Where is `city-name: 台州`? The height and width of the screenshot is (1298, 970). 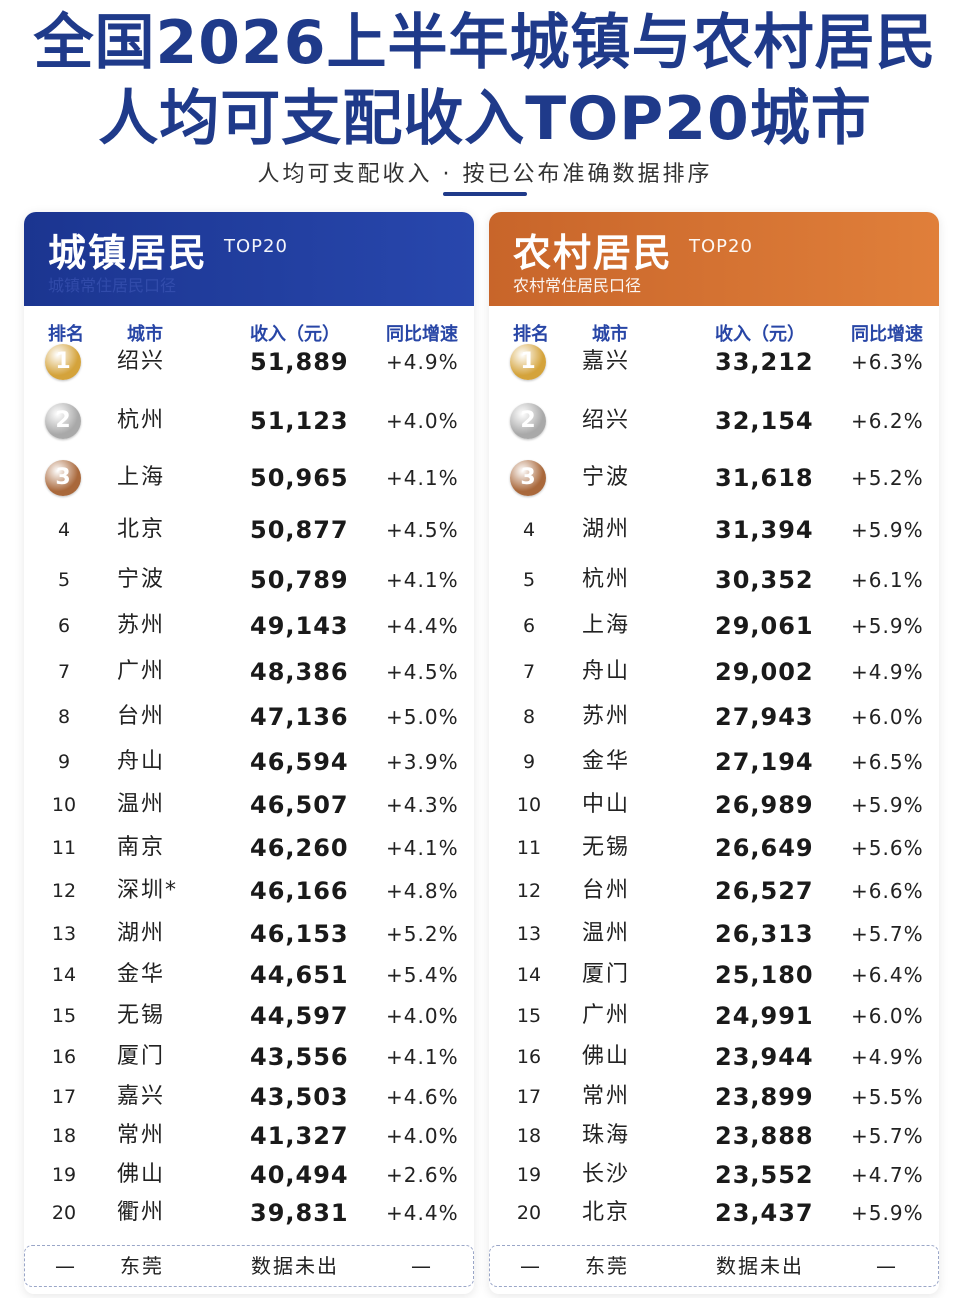
city-name: 台州 is located at coordinates (606, 890).